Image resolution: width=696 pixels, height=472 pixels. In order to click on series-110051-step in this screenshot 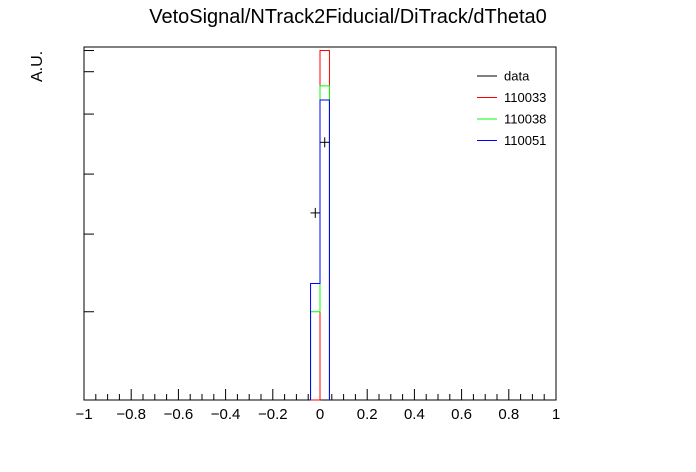, I will do `click(320, 249)`.